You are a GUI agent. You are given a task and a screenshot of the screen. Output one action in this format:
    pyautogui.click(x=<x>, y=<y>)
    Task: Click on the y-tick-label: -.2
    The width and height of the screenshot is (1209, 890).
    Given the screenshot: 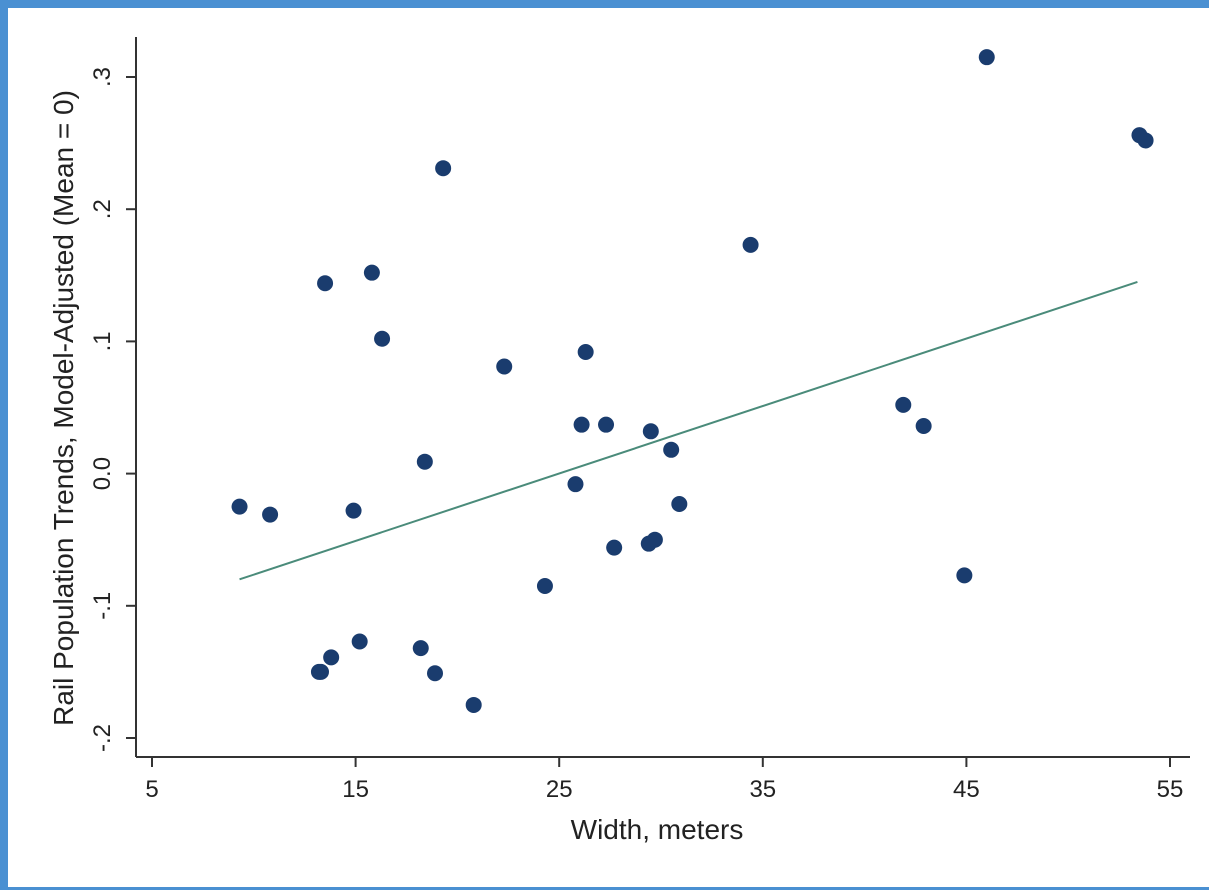 What is the action you would take?
    pyautogui.click(x=102, y=738)
    